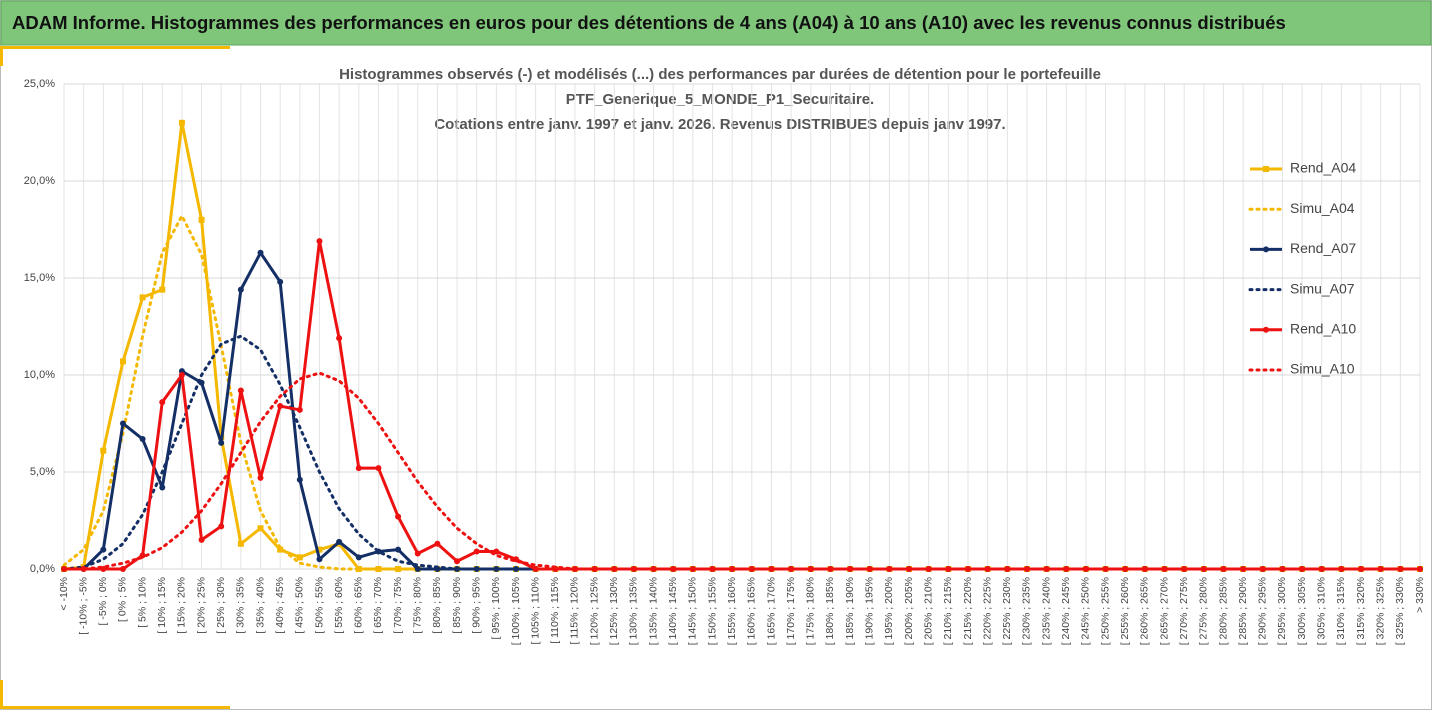 This screenshot has height=715, width=1432. Describe the element at coordinates (1322, 369) in the screenshot. I see `legend-label: Simu_A10` at that location.